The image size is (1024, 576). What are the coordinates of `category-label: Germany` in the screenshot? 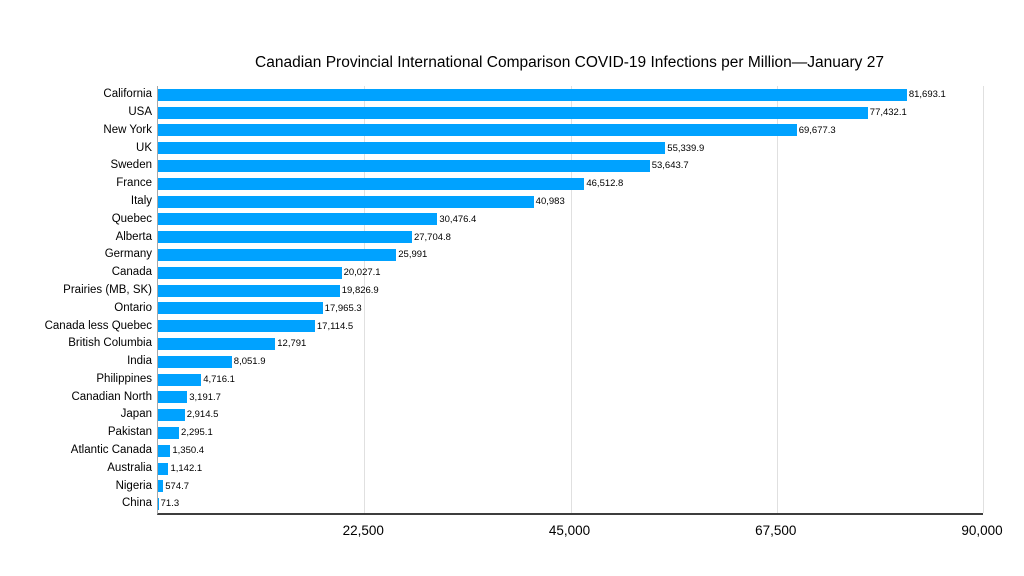 It's located at (128, 254).